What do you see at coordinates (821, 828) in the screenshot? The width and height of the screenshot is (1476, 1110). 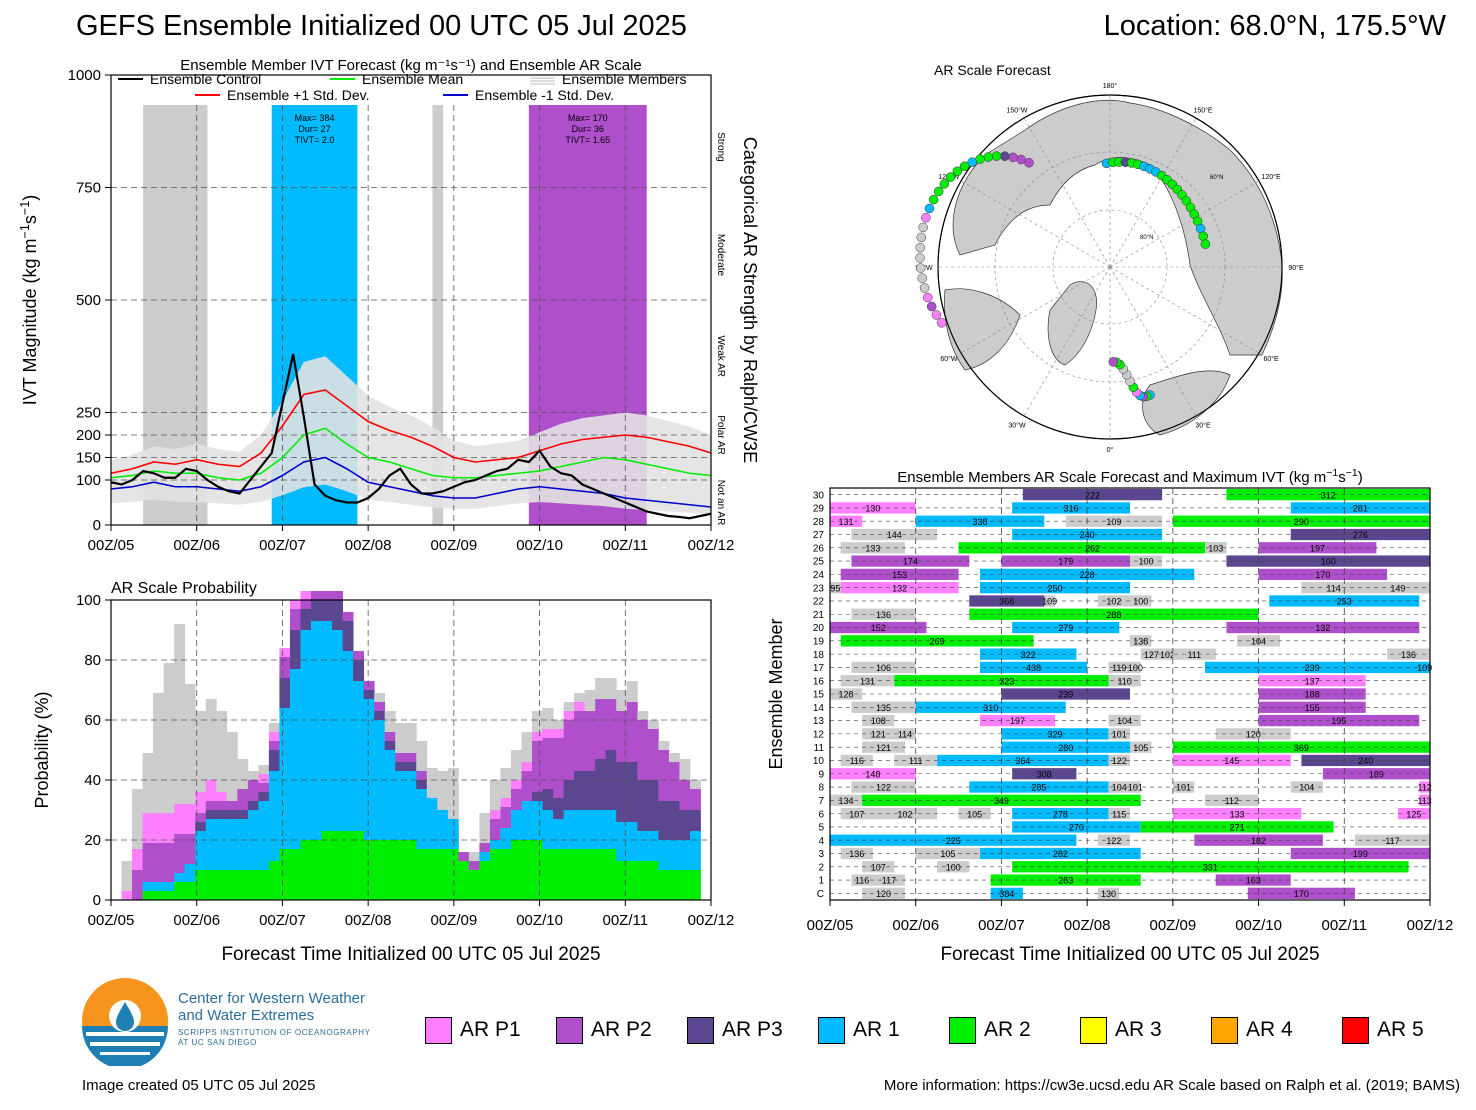 I see `member-label: 5` at bounding box center [821, 828].